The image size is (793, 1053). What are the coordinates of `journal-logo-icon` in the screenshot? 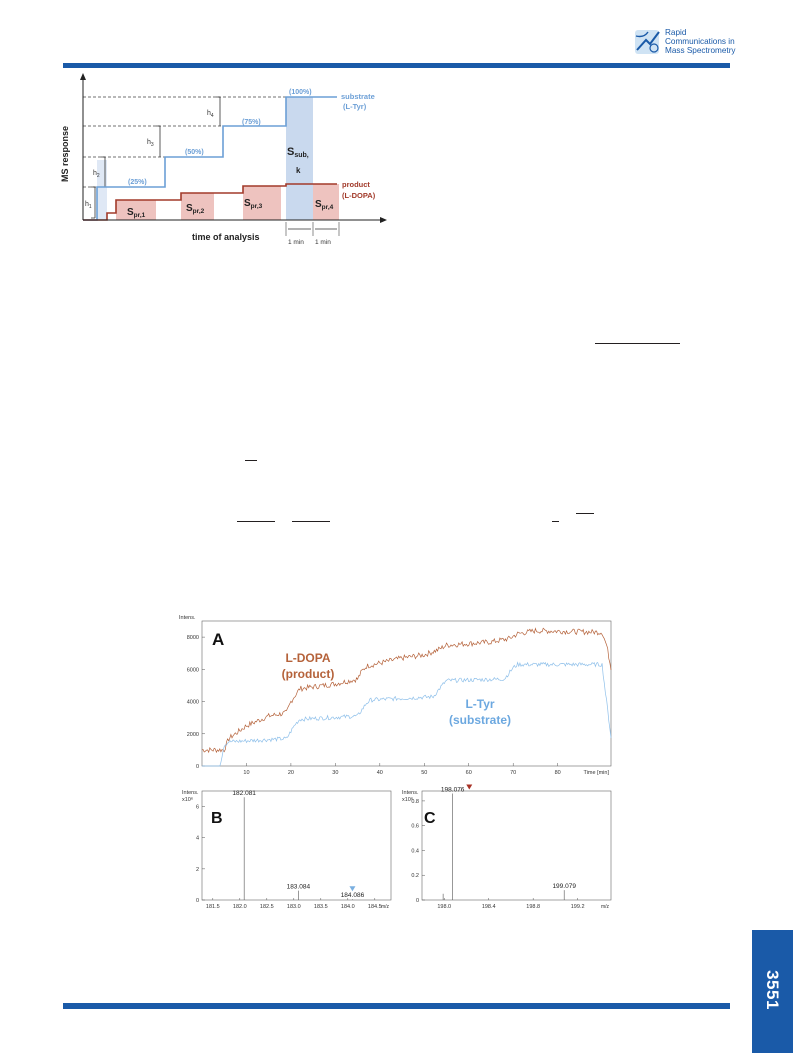 It's located at (647, 42).